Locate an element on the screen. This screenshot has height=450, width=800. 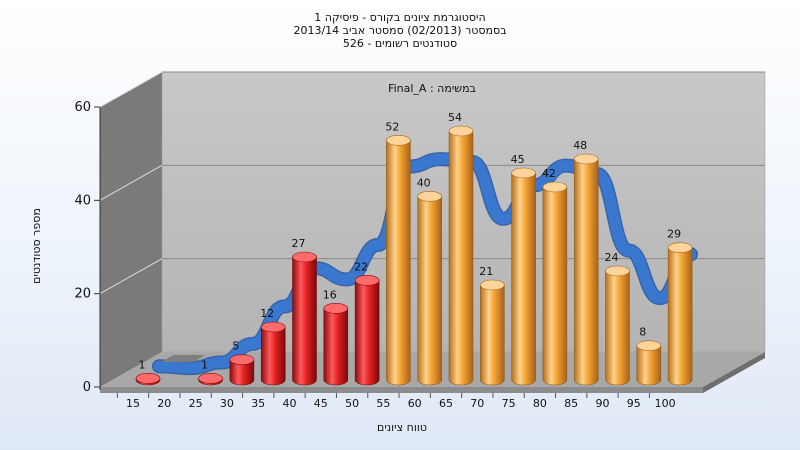
data-label: 5 is located at coordinates (235, 346).